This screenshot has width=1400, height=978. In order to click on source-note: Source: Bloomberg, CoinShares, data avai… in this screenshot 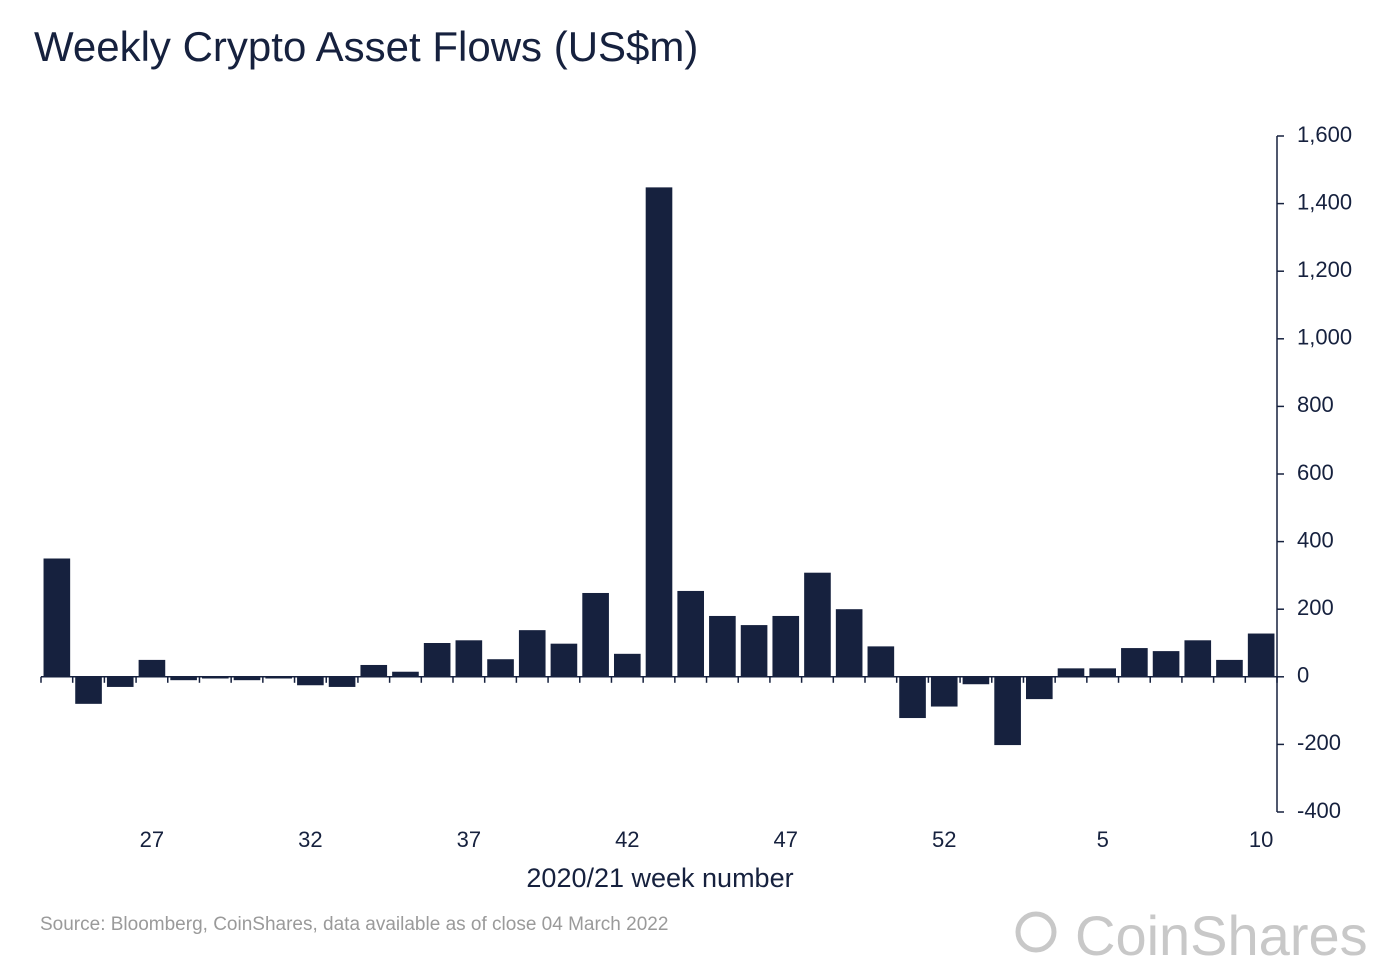, I will do `click(354, 924)`.